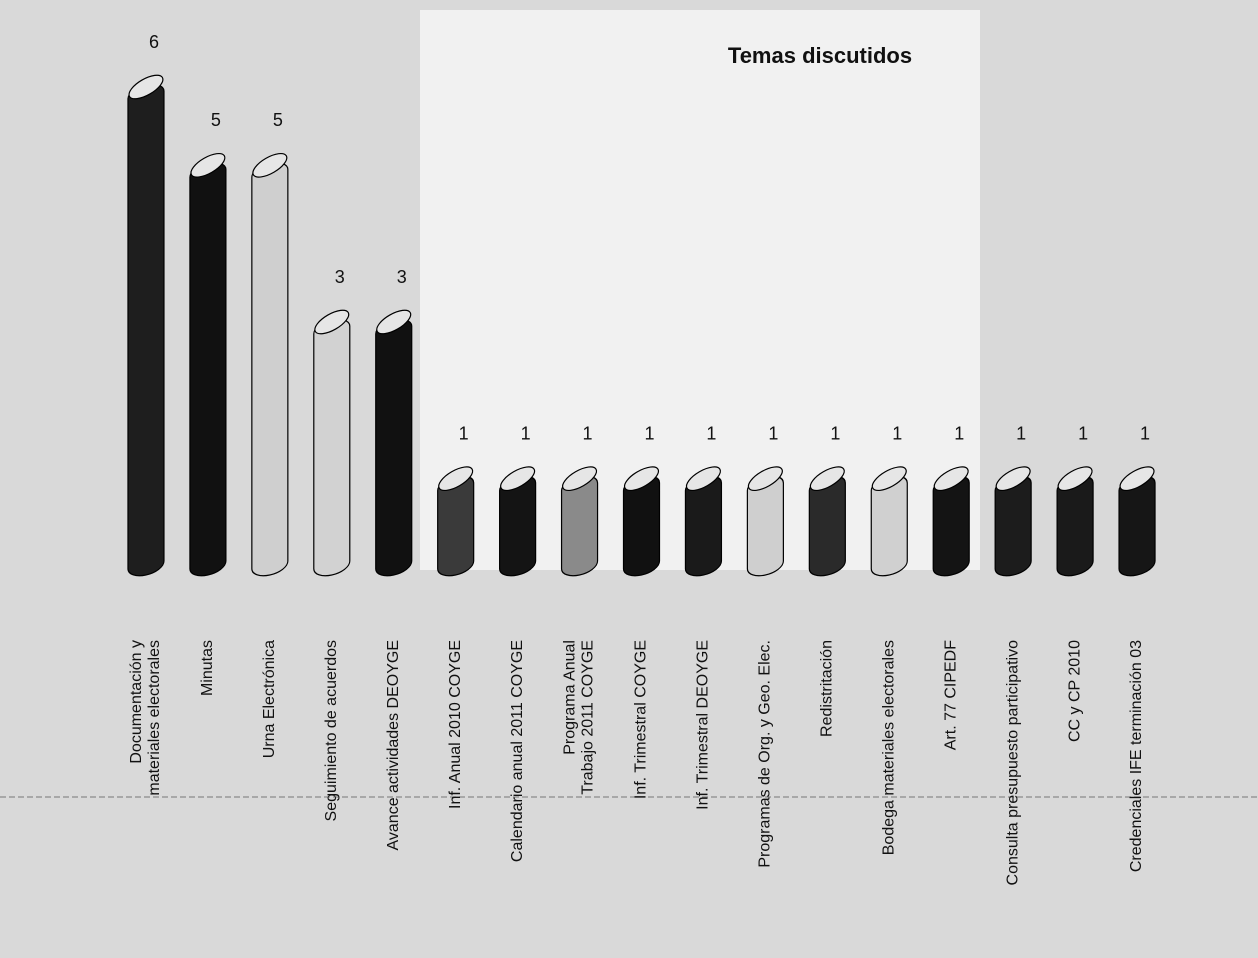 Image resolution: width=1258 pixels, height=958 pixels. What do you see at coordinates (455, 724) in the screenshot?
I see `x-tick-label: Inf. Anual 2010 COYGE` at bounding box center [455, 724].